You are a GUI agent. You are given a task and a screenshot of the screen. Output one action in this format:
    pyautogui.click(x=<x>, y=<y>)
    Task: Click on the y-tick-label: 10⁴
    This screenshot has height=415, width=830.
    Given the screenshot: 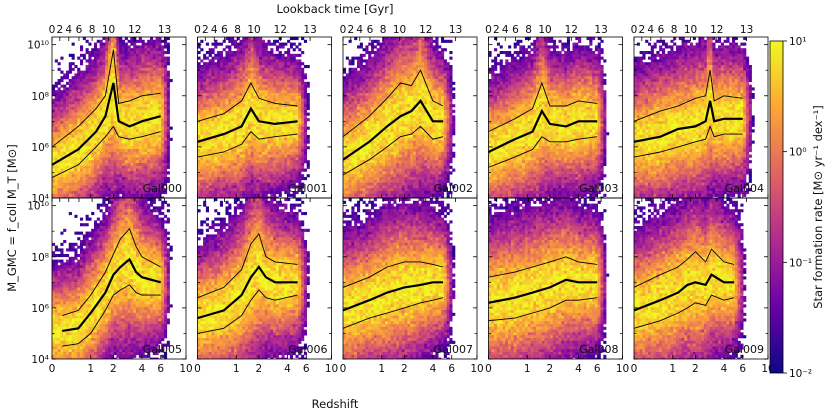 What is the action you would take?
    pyautogui.click(x=40, y=199)
    